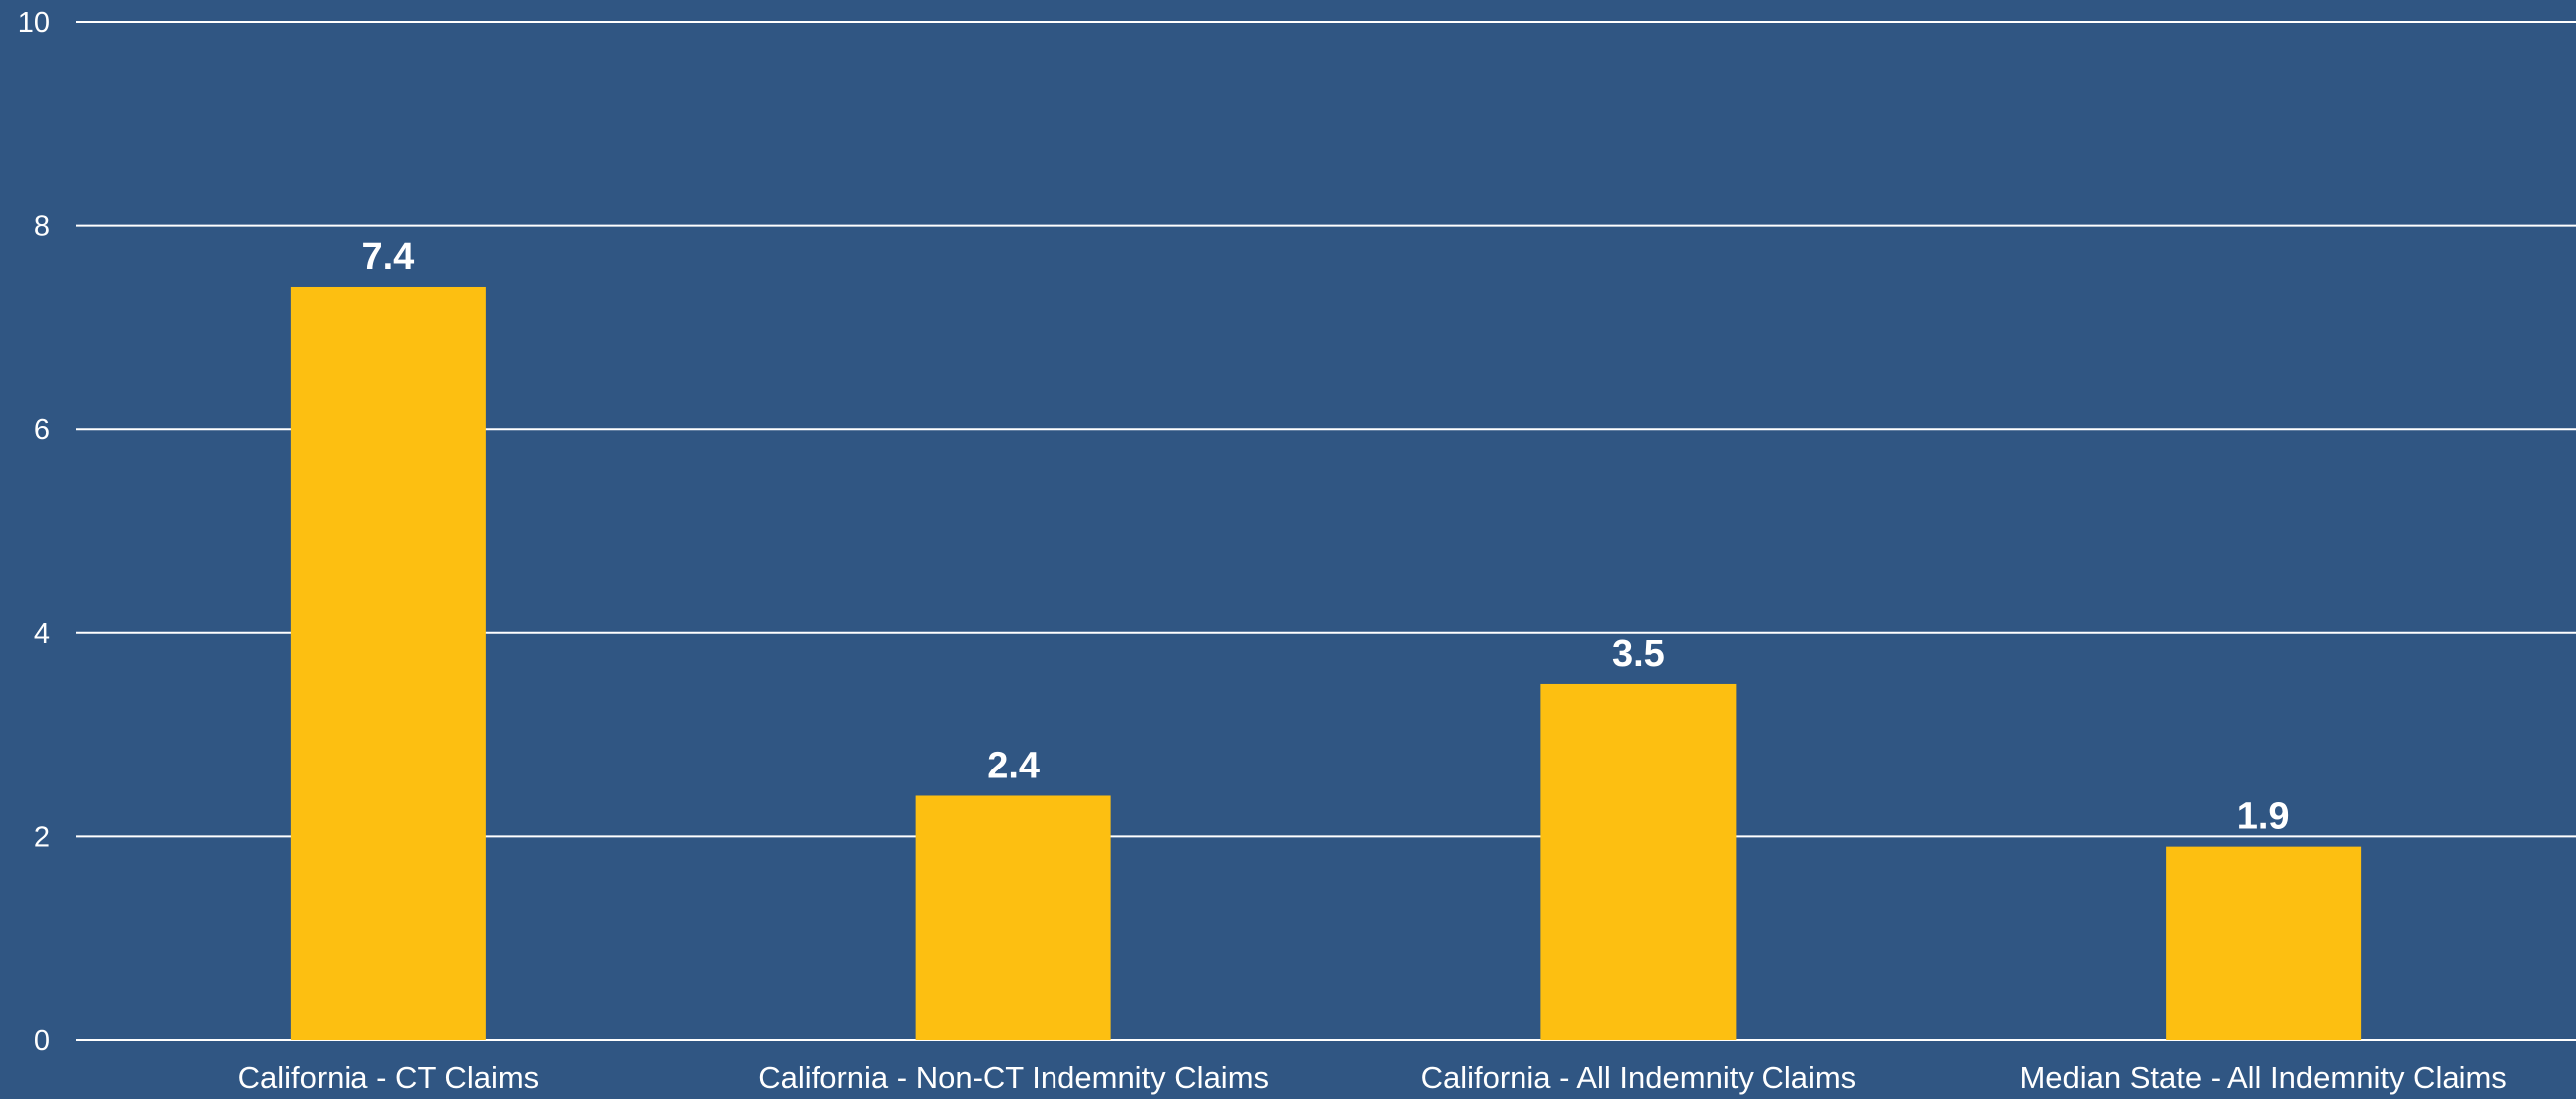  Describe the element at coordinates (2263, 817) in the screenshot. I see `bar-value-label: 1.9` at that location.